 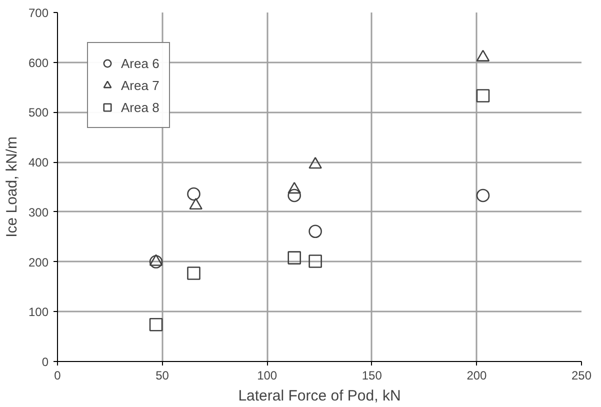 What do you see at coordinates (38, 13) in the screenshot?
I see `y-tick-label: 700` at bounding box center [38, 13].